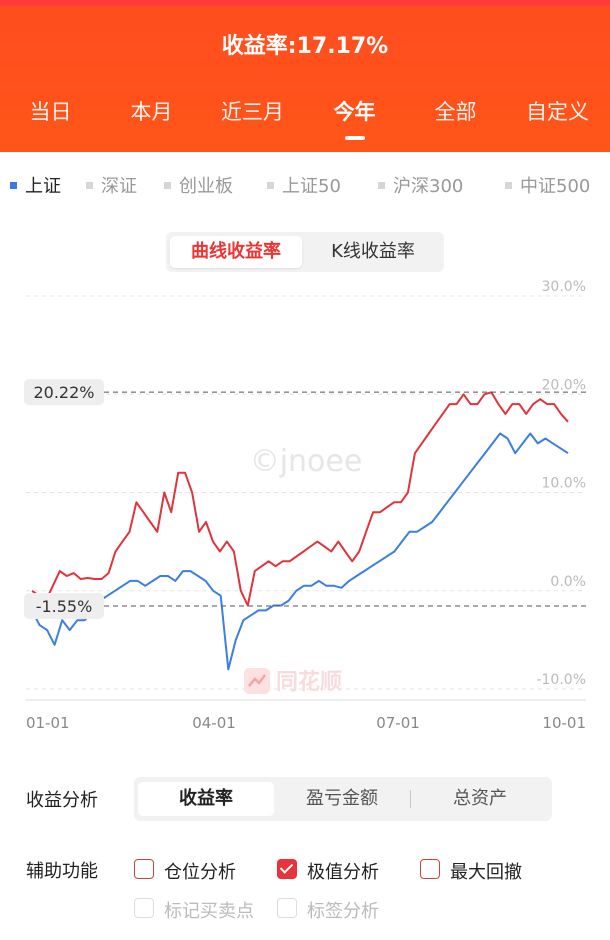 Image resolution: width=610 pixels, height=940 pixels. I want to click on watermark-text: ©jnoee, so click(306, 461).